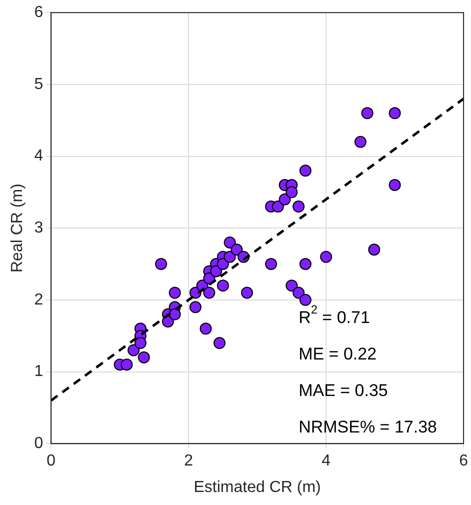 The image size is (471, 505). Describe the element at coordinates (39, 228) in the screenshot. I see `y-tick-label: 3` at that location.